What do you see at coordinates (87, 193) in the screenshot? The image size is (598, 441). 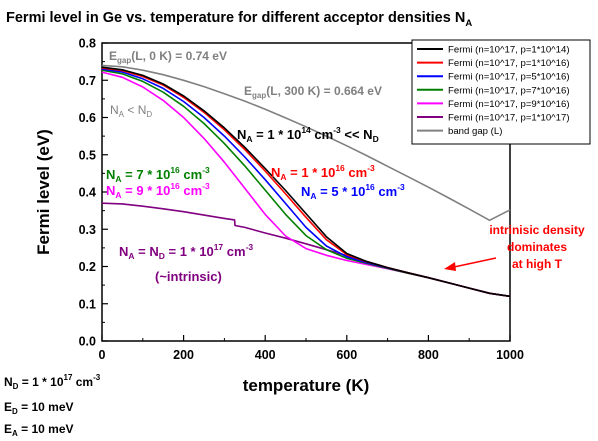 I see `y-tick-label: 0.4` at bounding box center [87, 193].